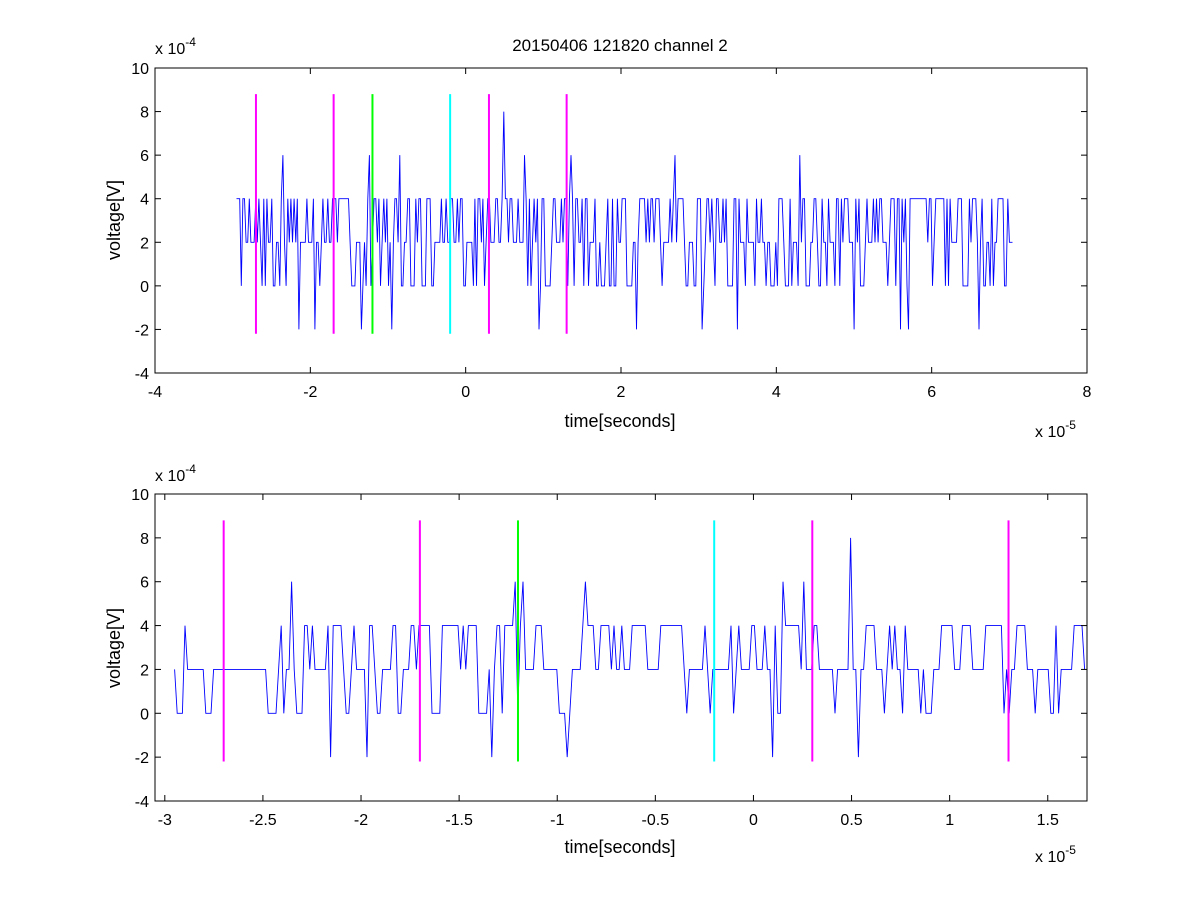 Image resolution: width=1200 pixels, height=900 pixels. What do you see at coordinates (949, 820) in the screenshot?
I see `bottom-xtick-label: 1` at bounding box center [949, 820].